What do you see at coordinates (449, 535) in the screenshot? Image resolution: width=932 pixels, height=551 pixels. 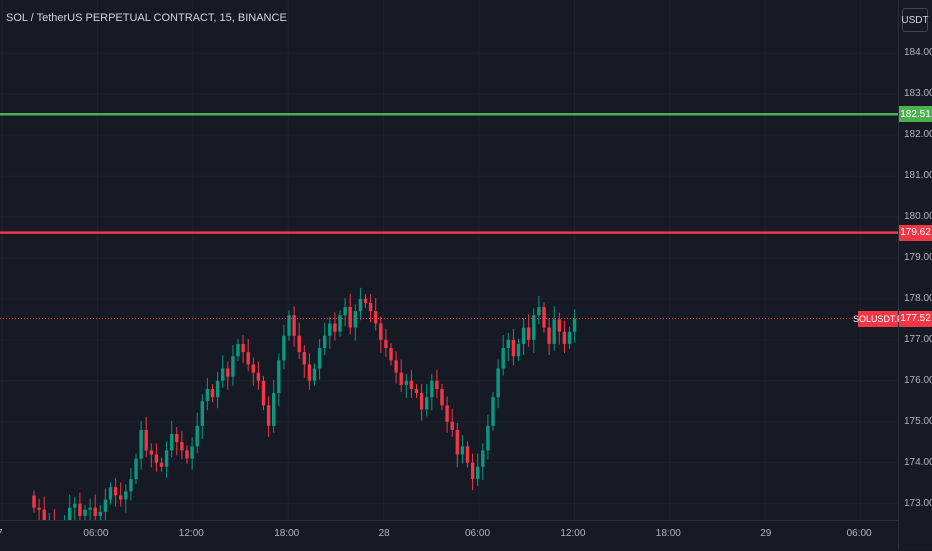 I see `time-axis: 7 06:00 12:00 18:00 28 06:00 12:00 18:00 29 06:00` at bounding box center [449, 535].